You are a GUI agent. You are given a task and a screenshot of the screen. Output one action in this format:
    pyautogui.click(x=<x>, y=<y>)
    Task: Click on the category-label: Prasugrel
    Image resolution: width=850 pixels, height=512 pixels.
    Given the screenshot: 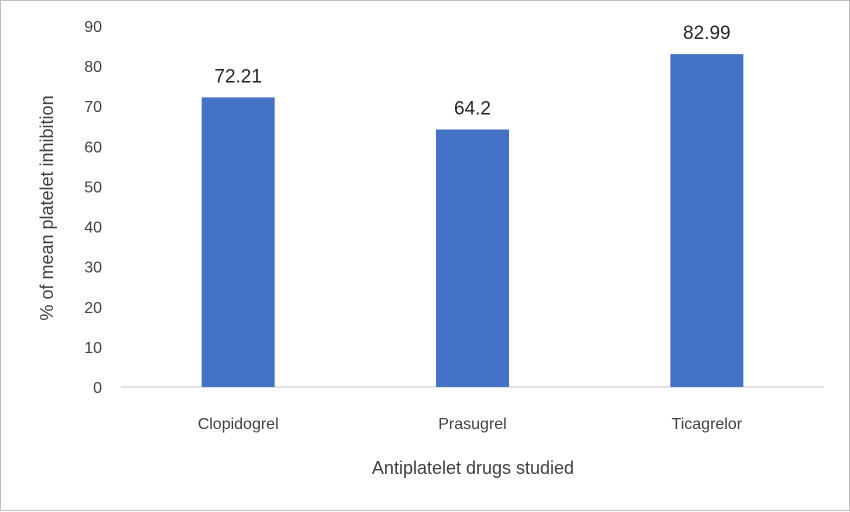 What is the action you would take?
    pyautogui.click(x=472, y=424)
    